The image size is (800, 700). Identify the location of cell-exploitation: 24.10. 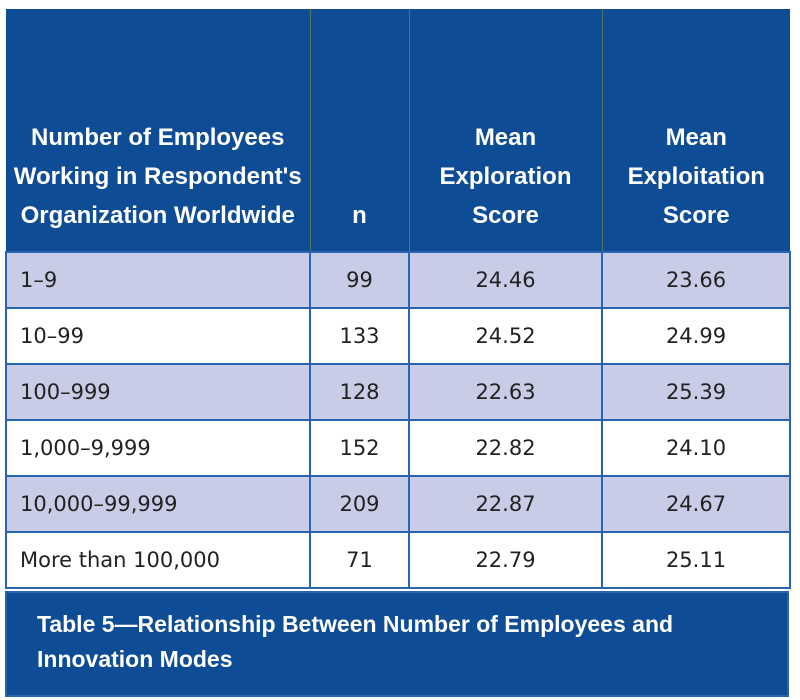
(696, 448).